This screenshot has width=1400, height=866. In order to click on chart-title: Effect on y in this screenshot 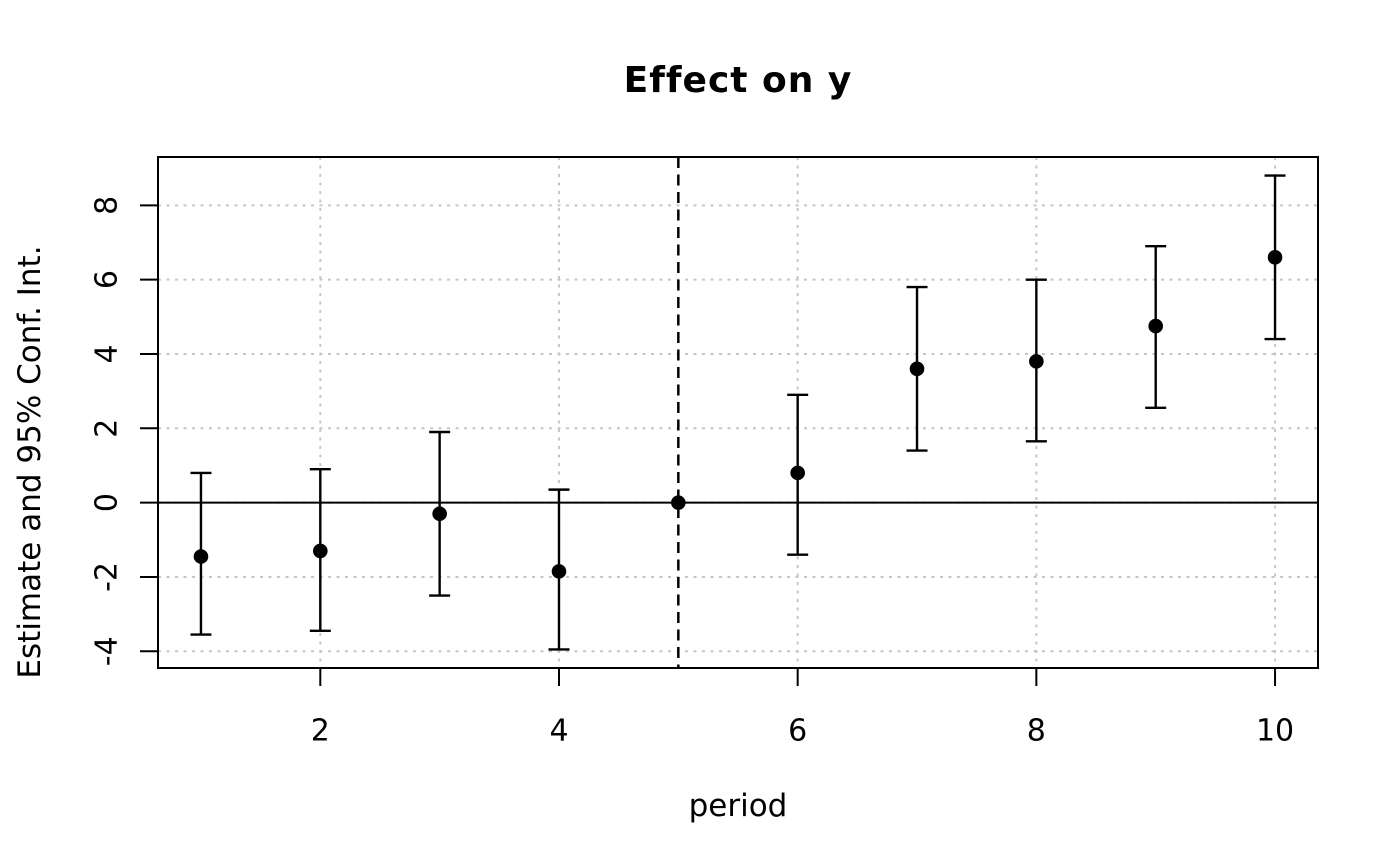, I will do `click(738, 80)`.